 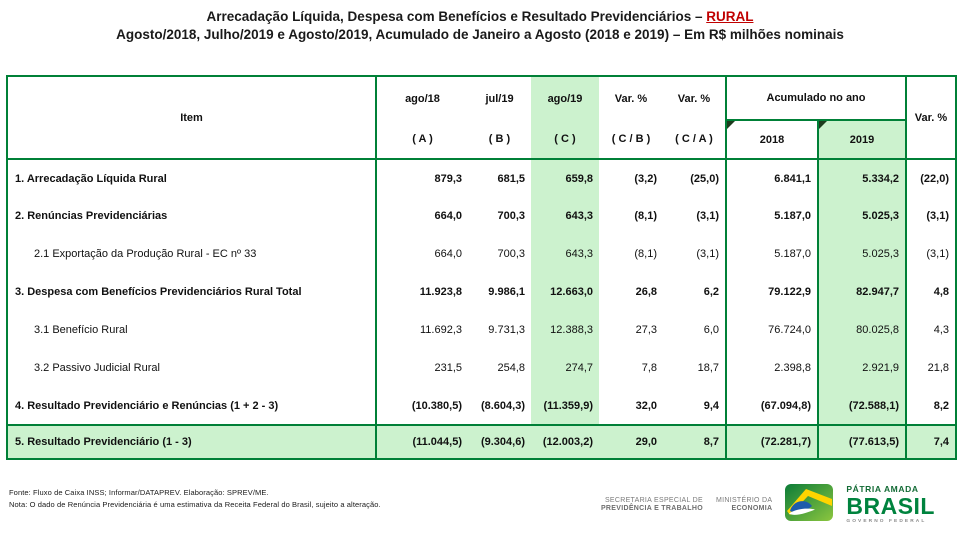 I want to click on cell-value: 79.122,9, so click(x=771, y=292).